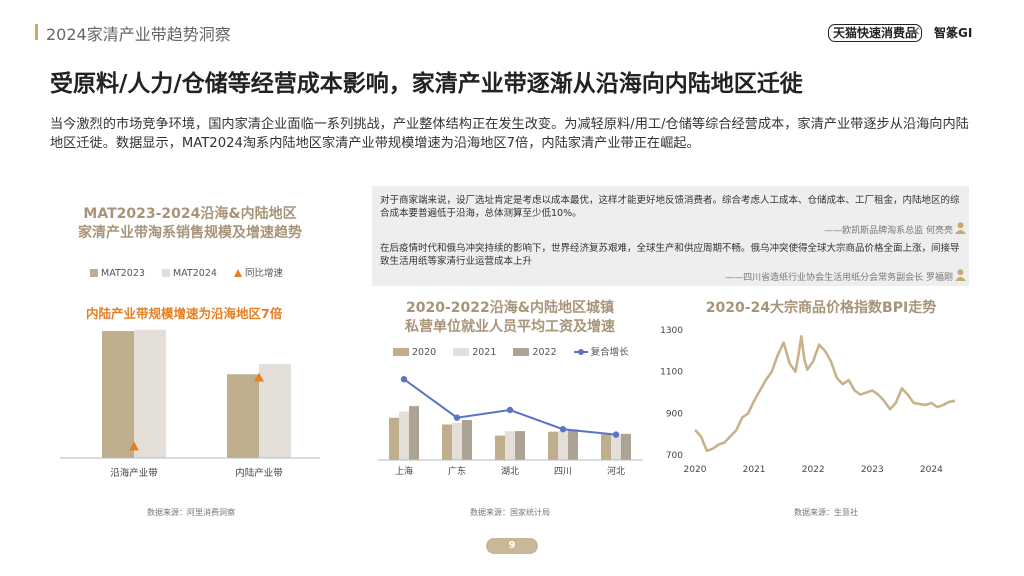 The width and height of the screenshot is (1024, 576). What do you see at coordinates (872, 470) in the screenshot?
I see `x-tick-label: 2023` at bounding box center [872, 470].